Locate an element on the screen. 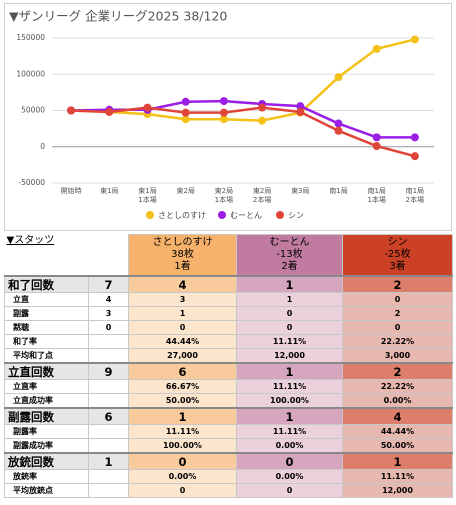 The image size is (456, 505). x-tick-label: 東2局 2本場 is located at coordinates (262, 195).